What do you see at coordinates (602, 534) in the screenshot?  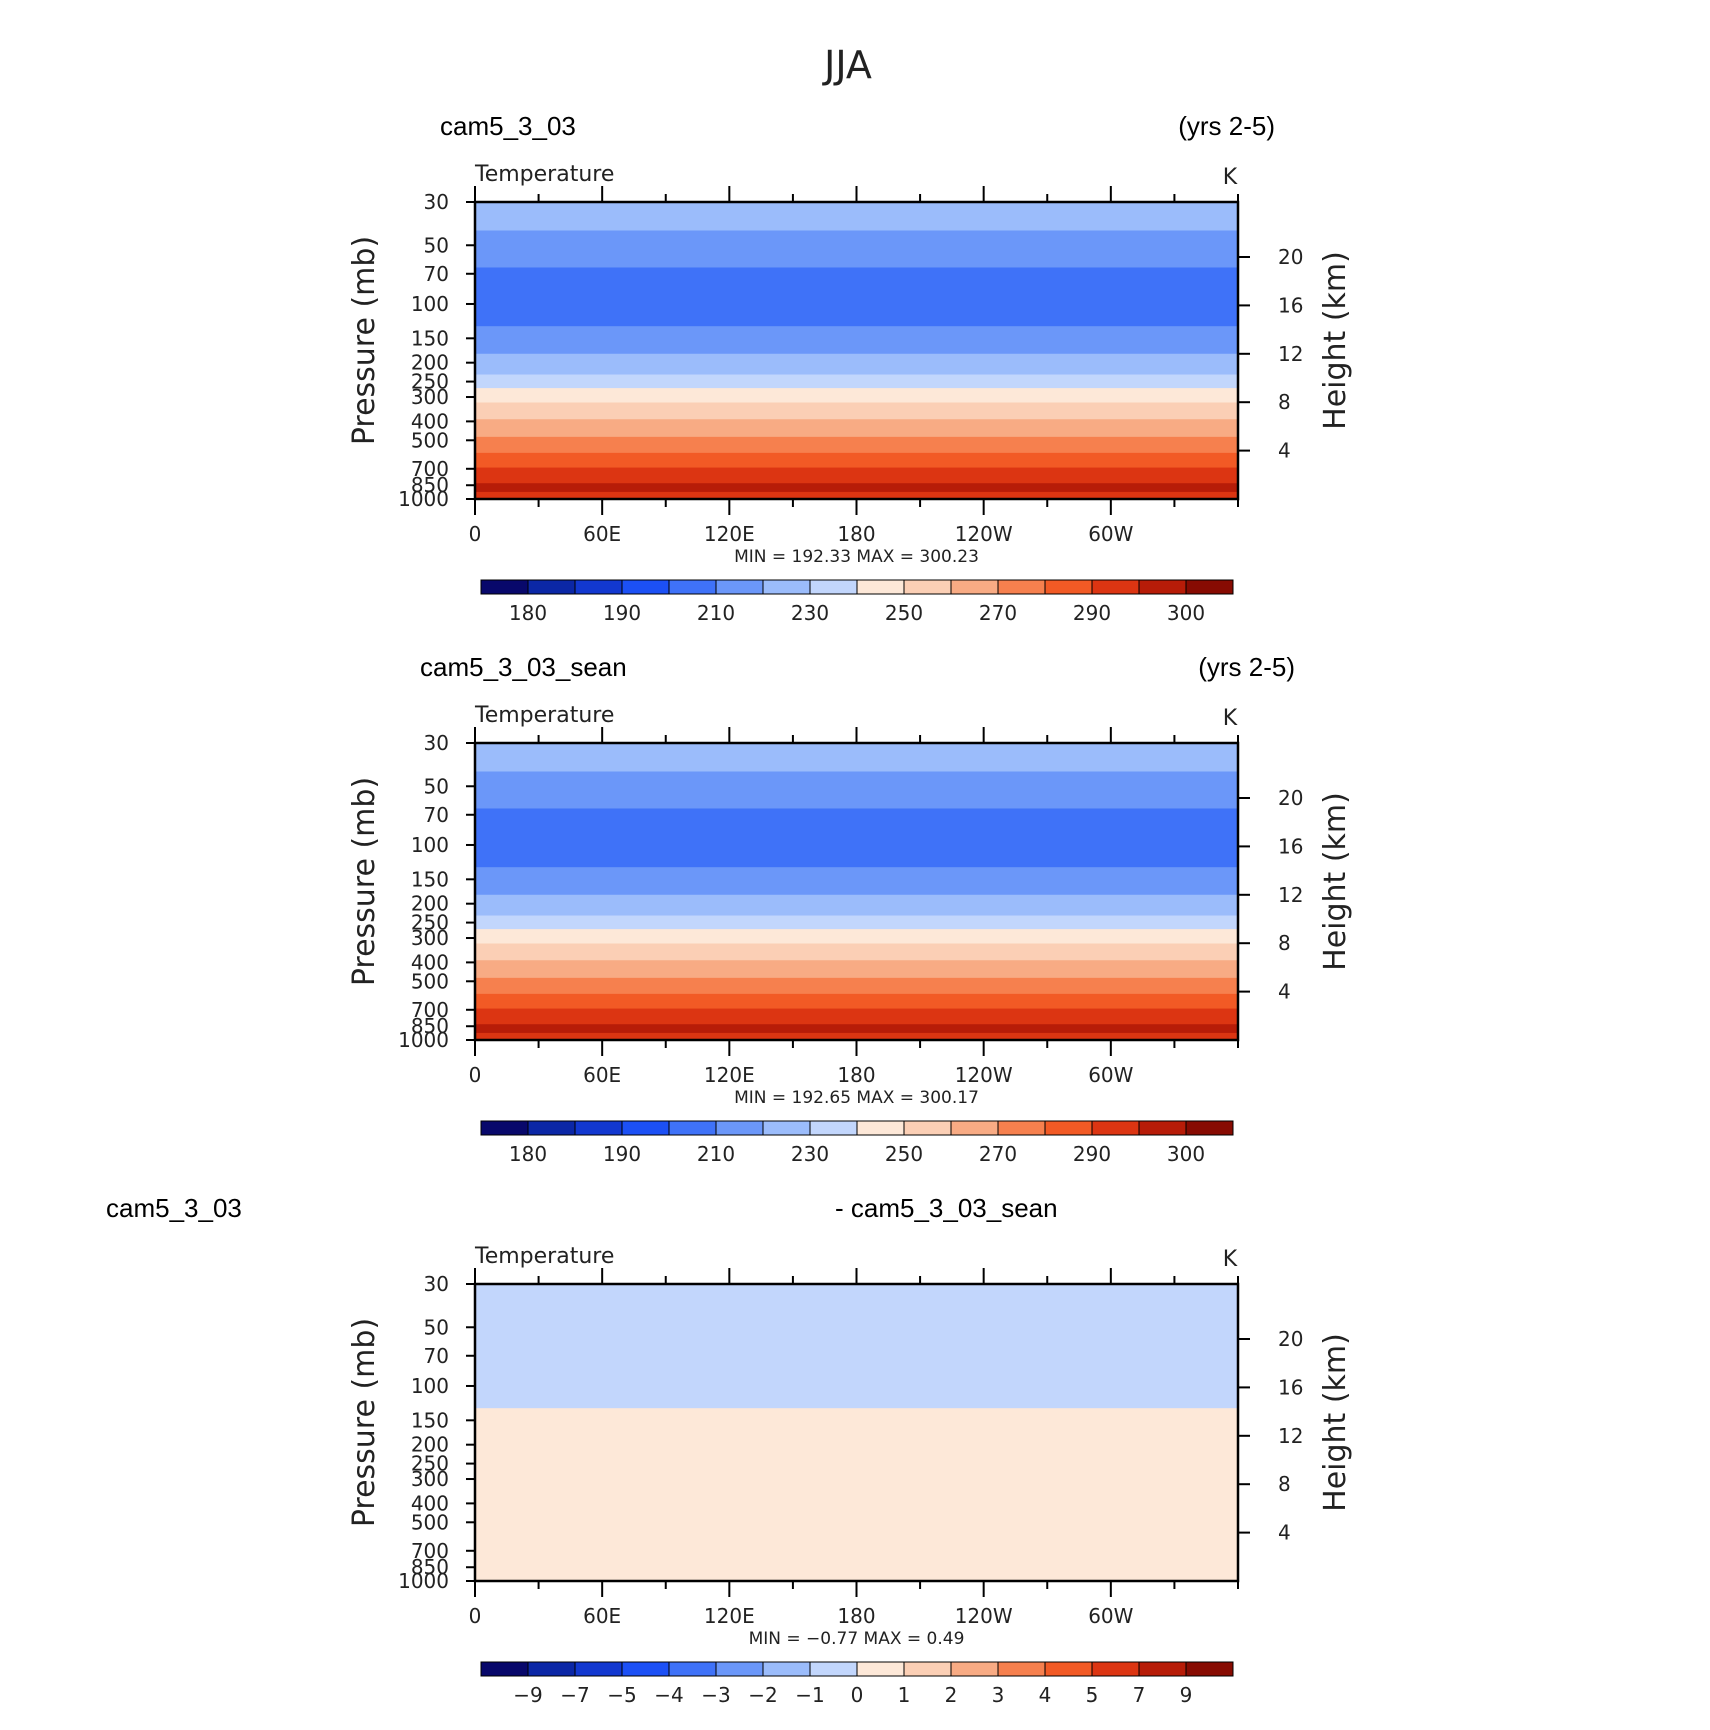 I see `x-tick-label: 60E` at bounding box center [602, 534].